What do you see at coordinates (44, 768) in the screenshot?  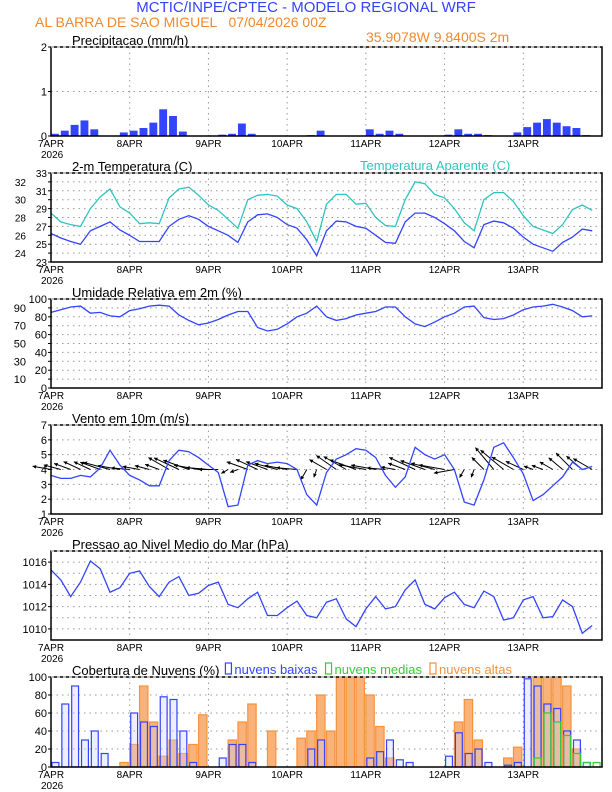 I see `y-tick-label: 0` at bounding box center [44, 768].